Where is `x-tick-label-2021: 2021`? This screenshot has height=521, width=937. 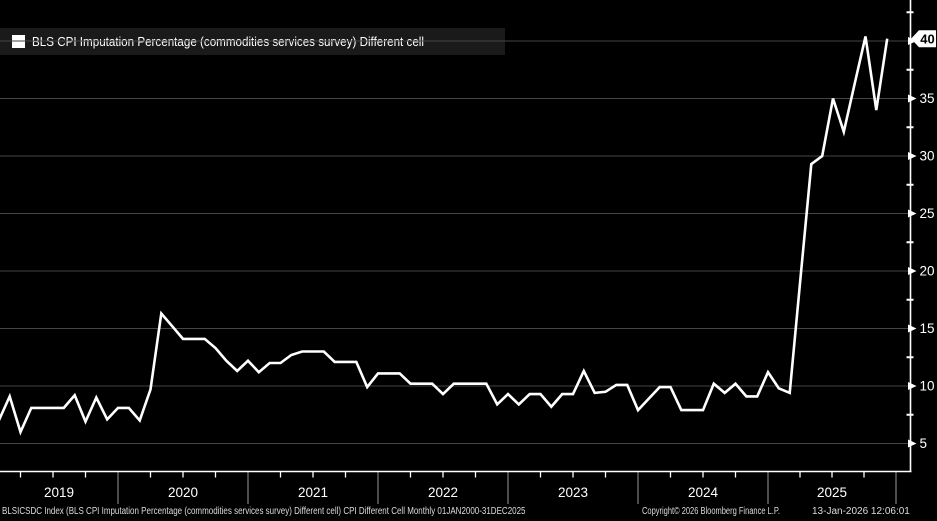
x-tick-label-2021: 2021 is located at coordinates (313, 492).